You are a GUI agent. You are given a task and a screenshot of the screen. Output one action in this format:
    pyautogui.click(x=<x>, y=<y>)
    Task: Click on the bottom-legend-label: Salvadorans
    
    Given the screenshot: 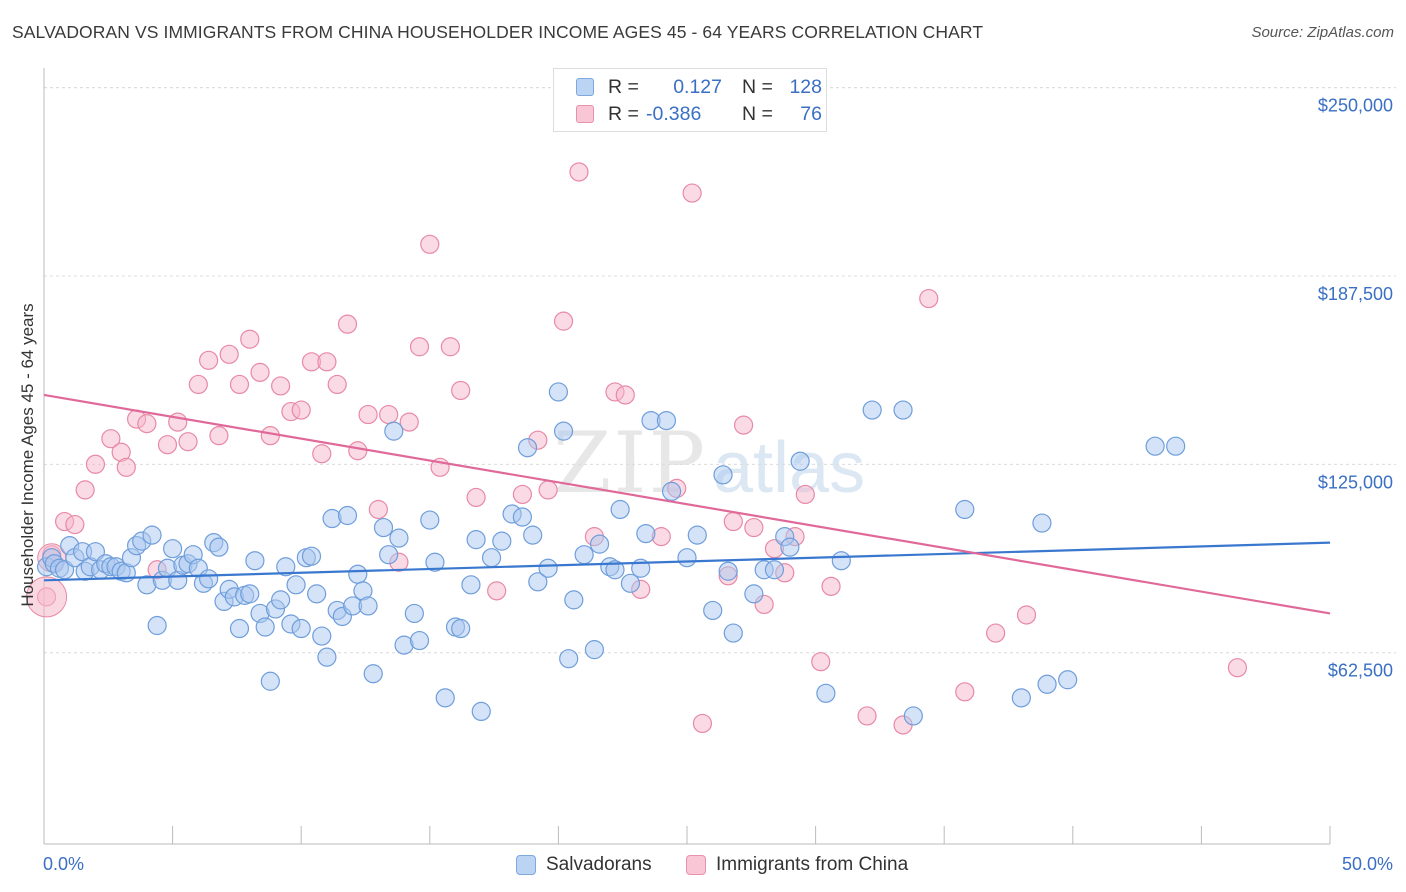 What is the action you would take?
    pyautogui.click(x=599, y=864)
    